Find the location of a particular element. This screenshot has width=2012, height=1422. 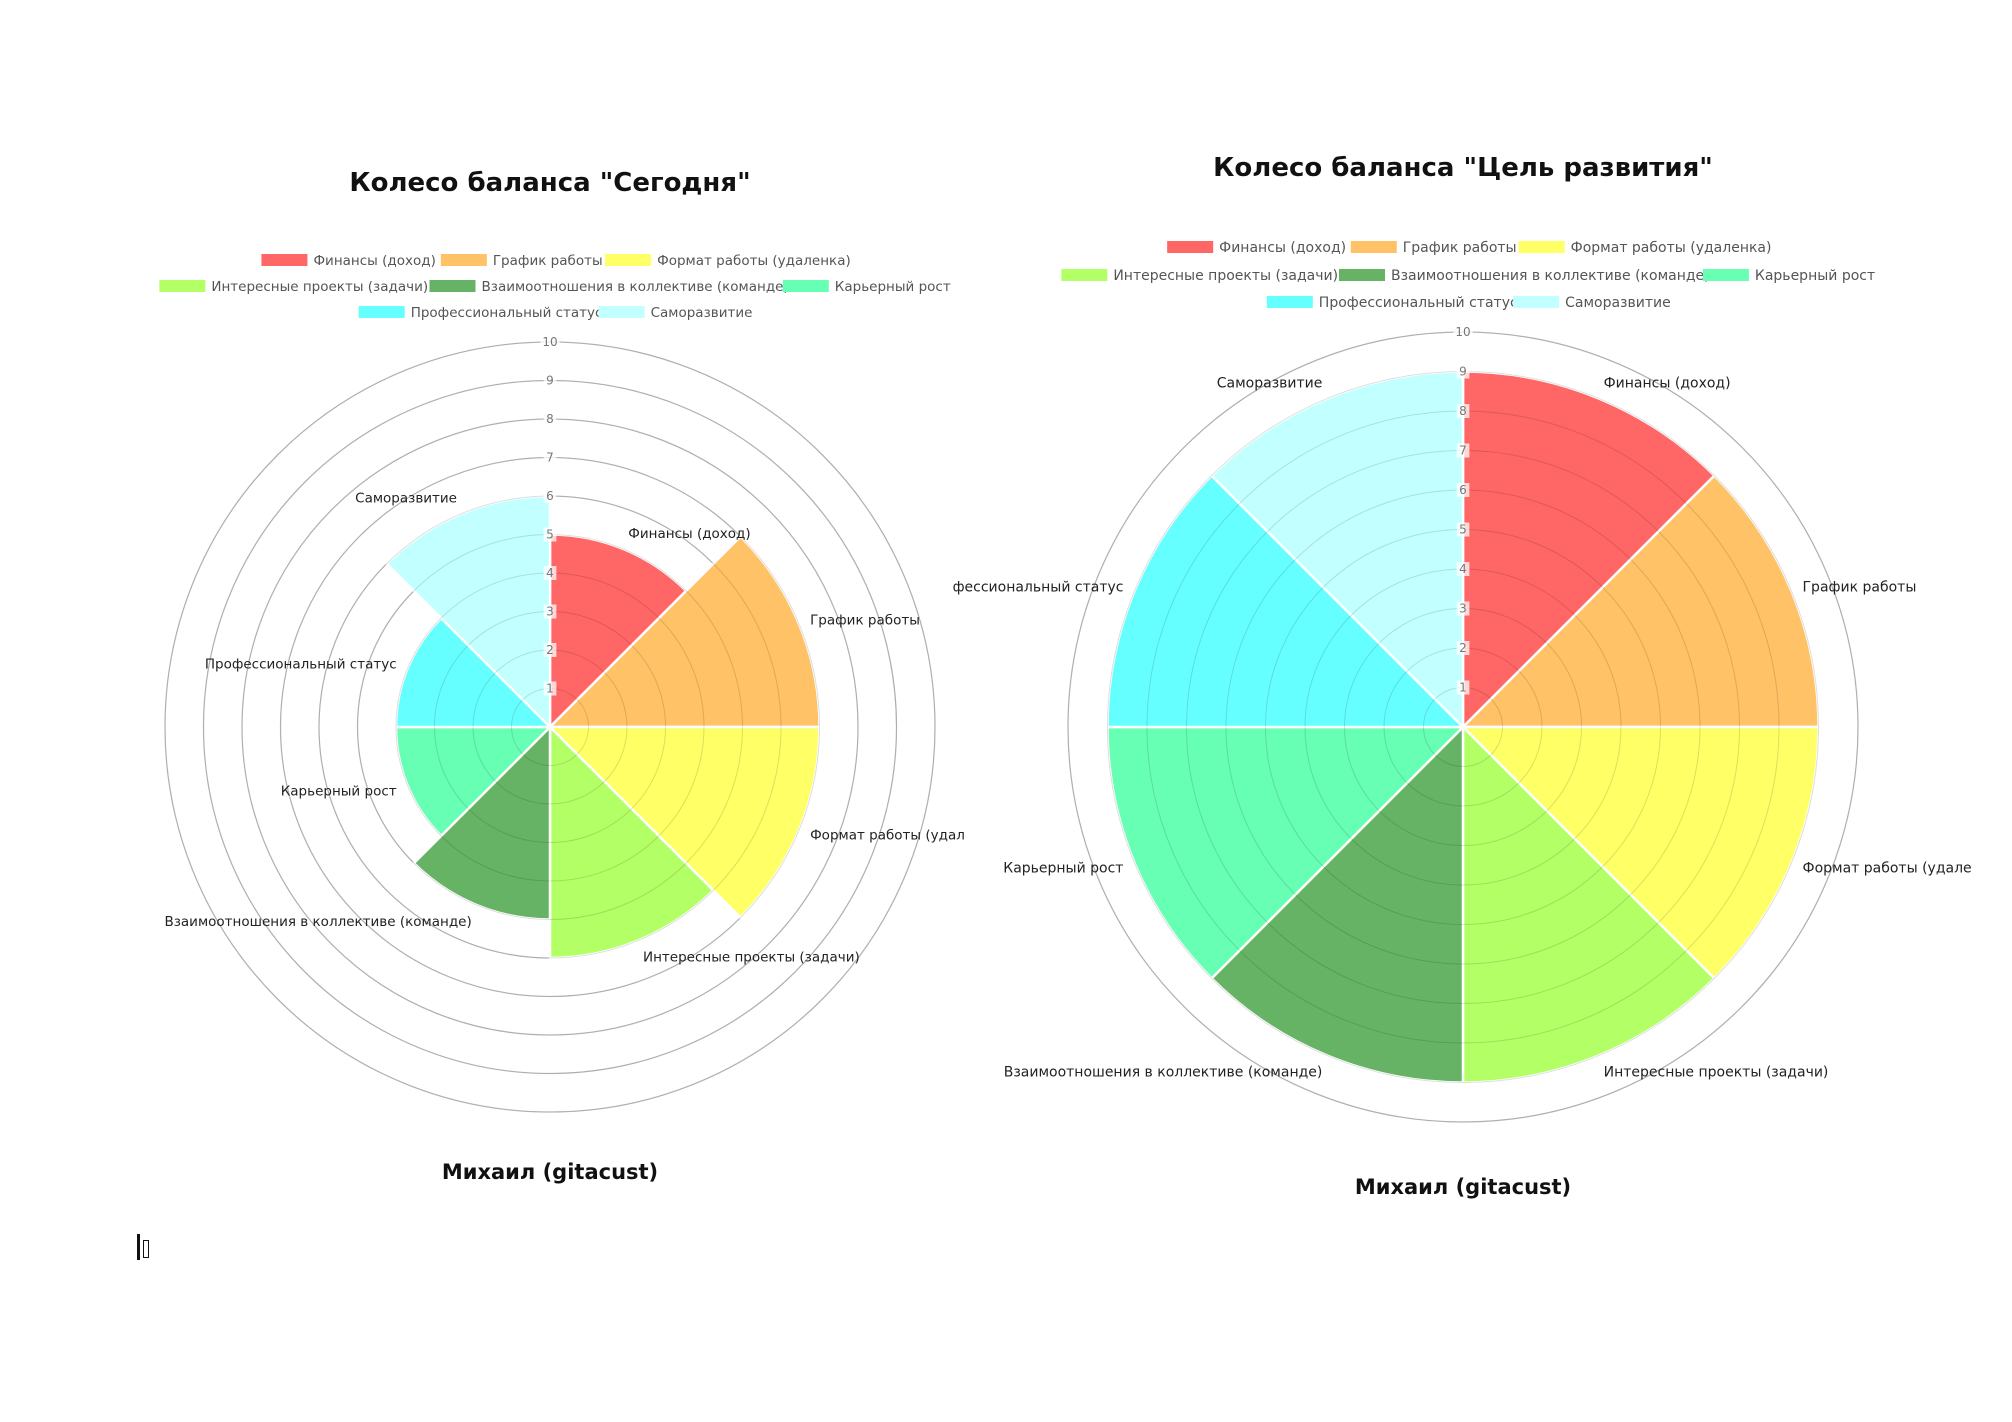

tick-label-today-9: 9 is located at coordinates (550, 381).